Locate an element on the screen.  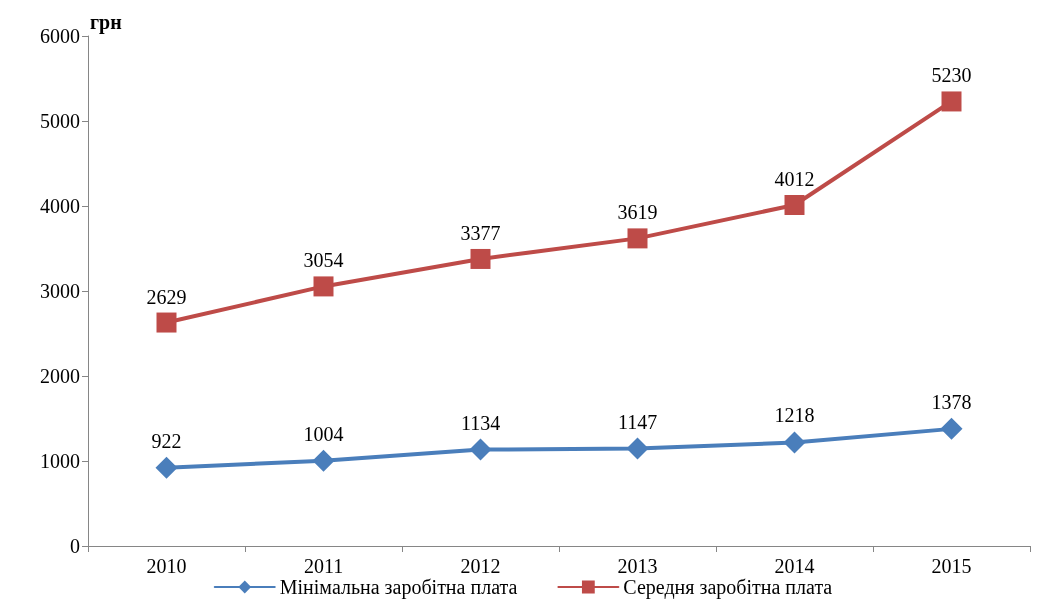
y-tick-label: 0 is located at coordinates (75, 546).